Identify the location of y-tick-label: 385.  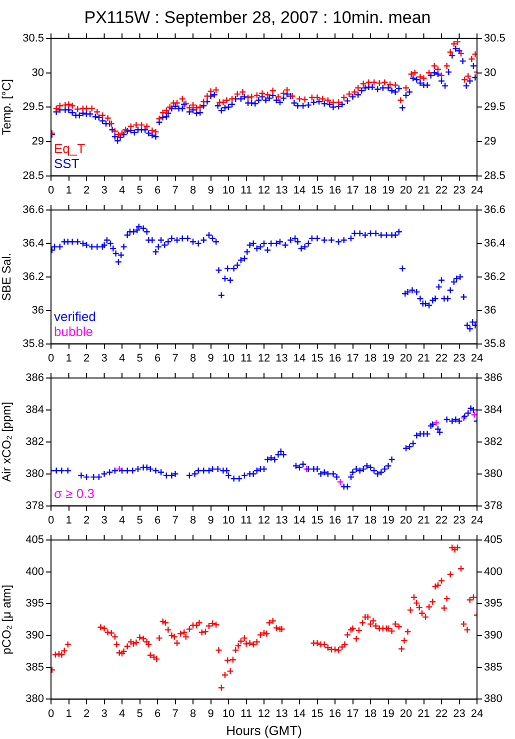
(35, 667).